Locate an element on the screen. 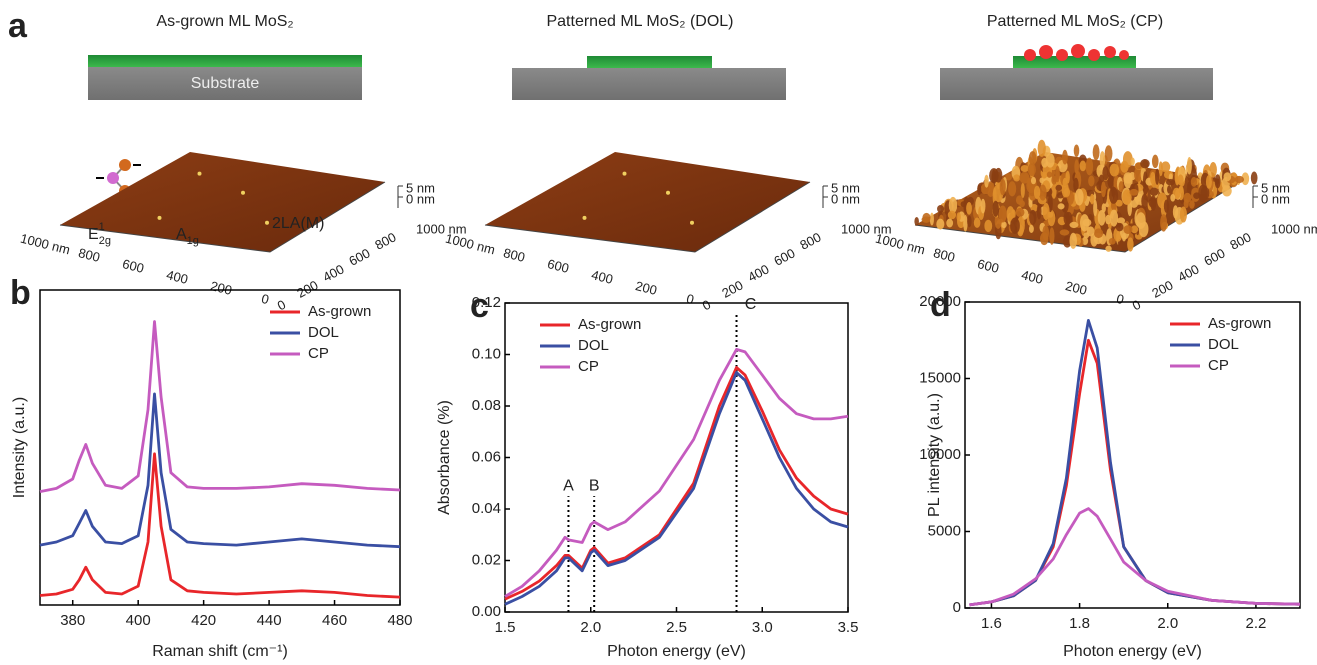 This screenshot has width=1317, height=665. sample-title: Patterned ML MoS₂ (CP) is located at coordinates (1075, 21).